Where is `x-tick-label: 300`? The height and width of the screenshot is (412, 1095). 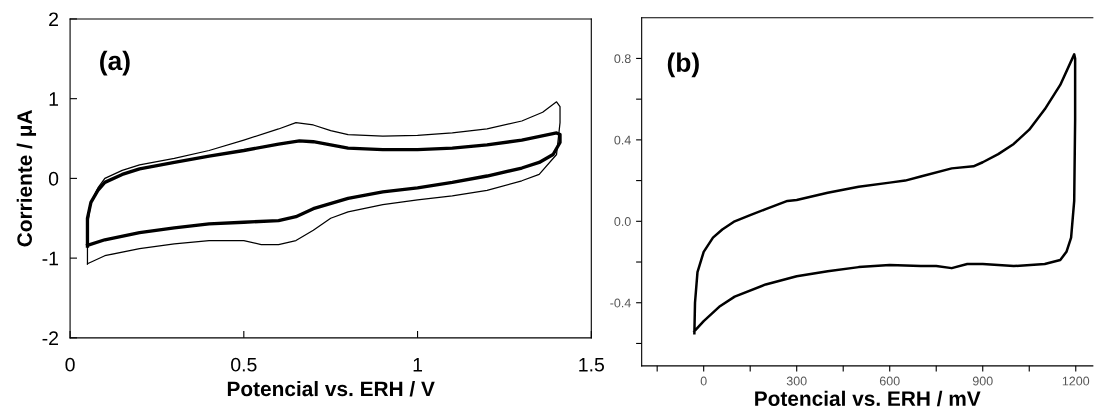
x-tick-label: 300 is located at coordinates (796, 381).